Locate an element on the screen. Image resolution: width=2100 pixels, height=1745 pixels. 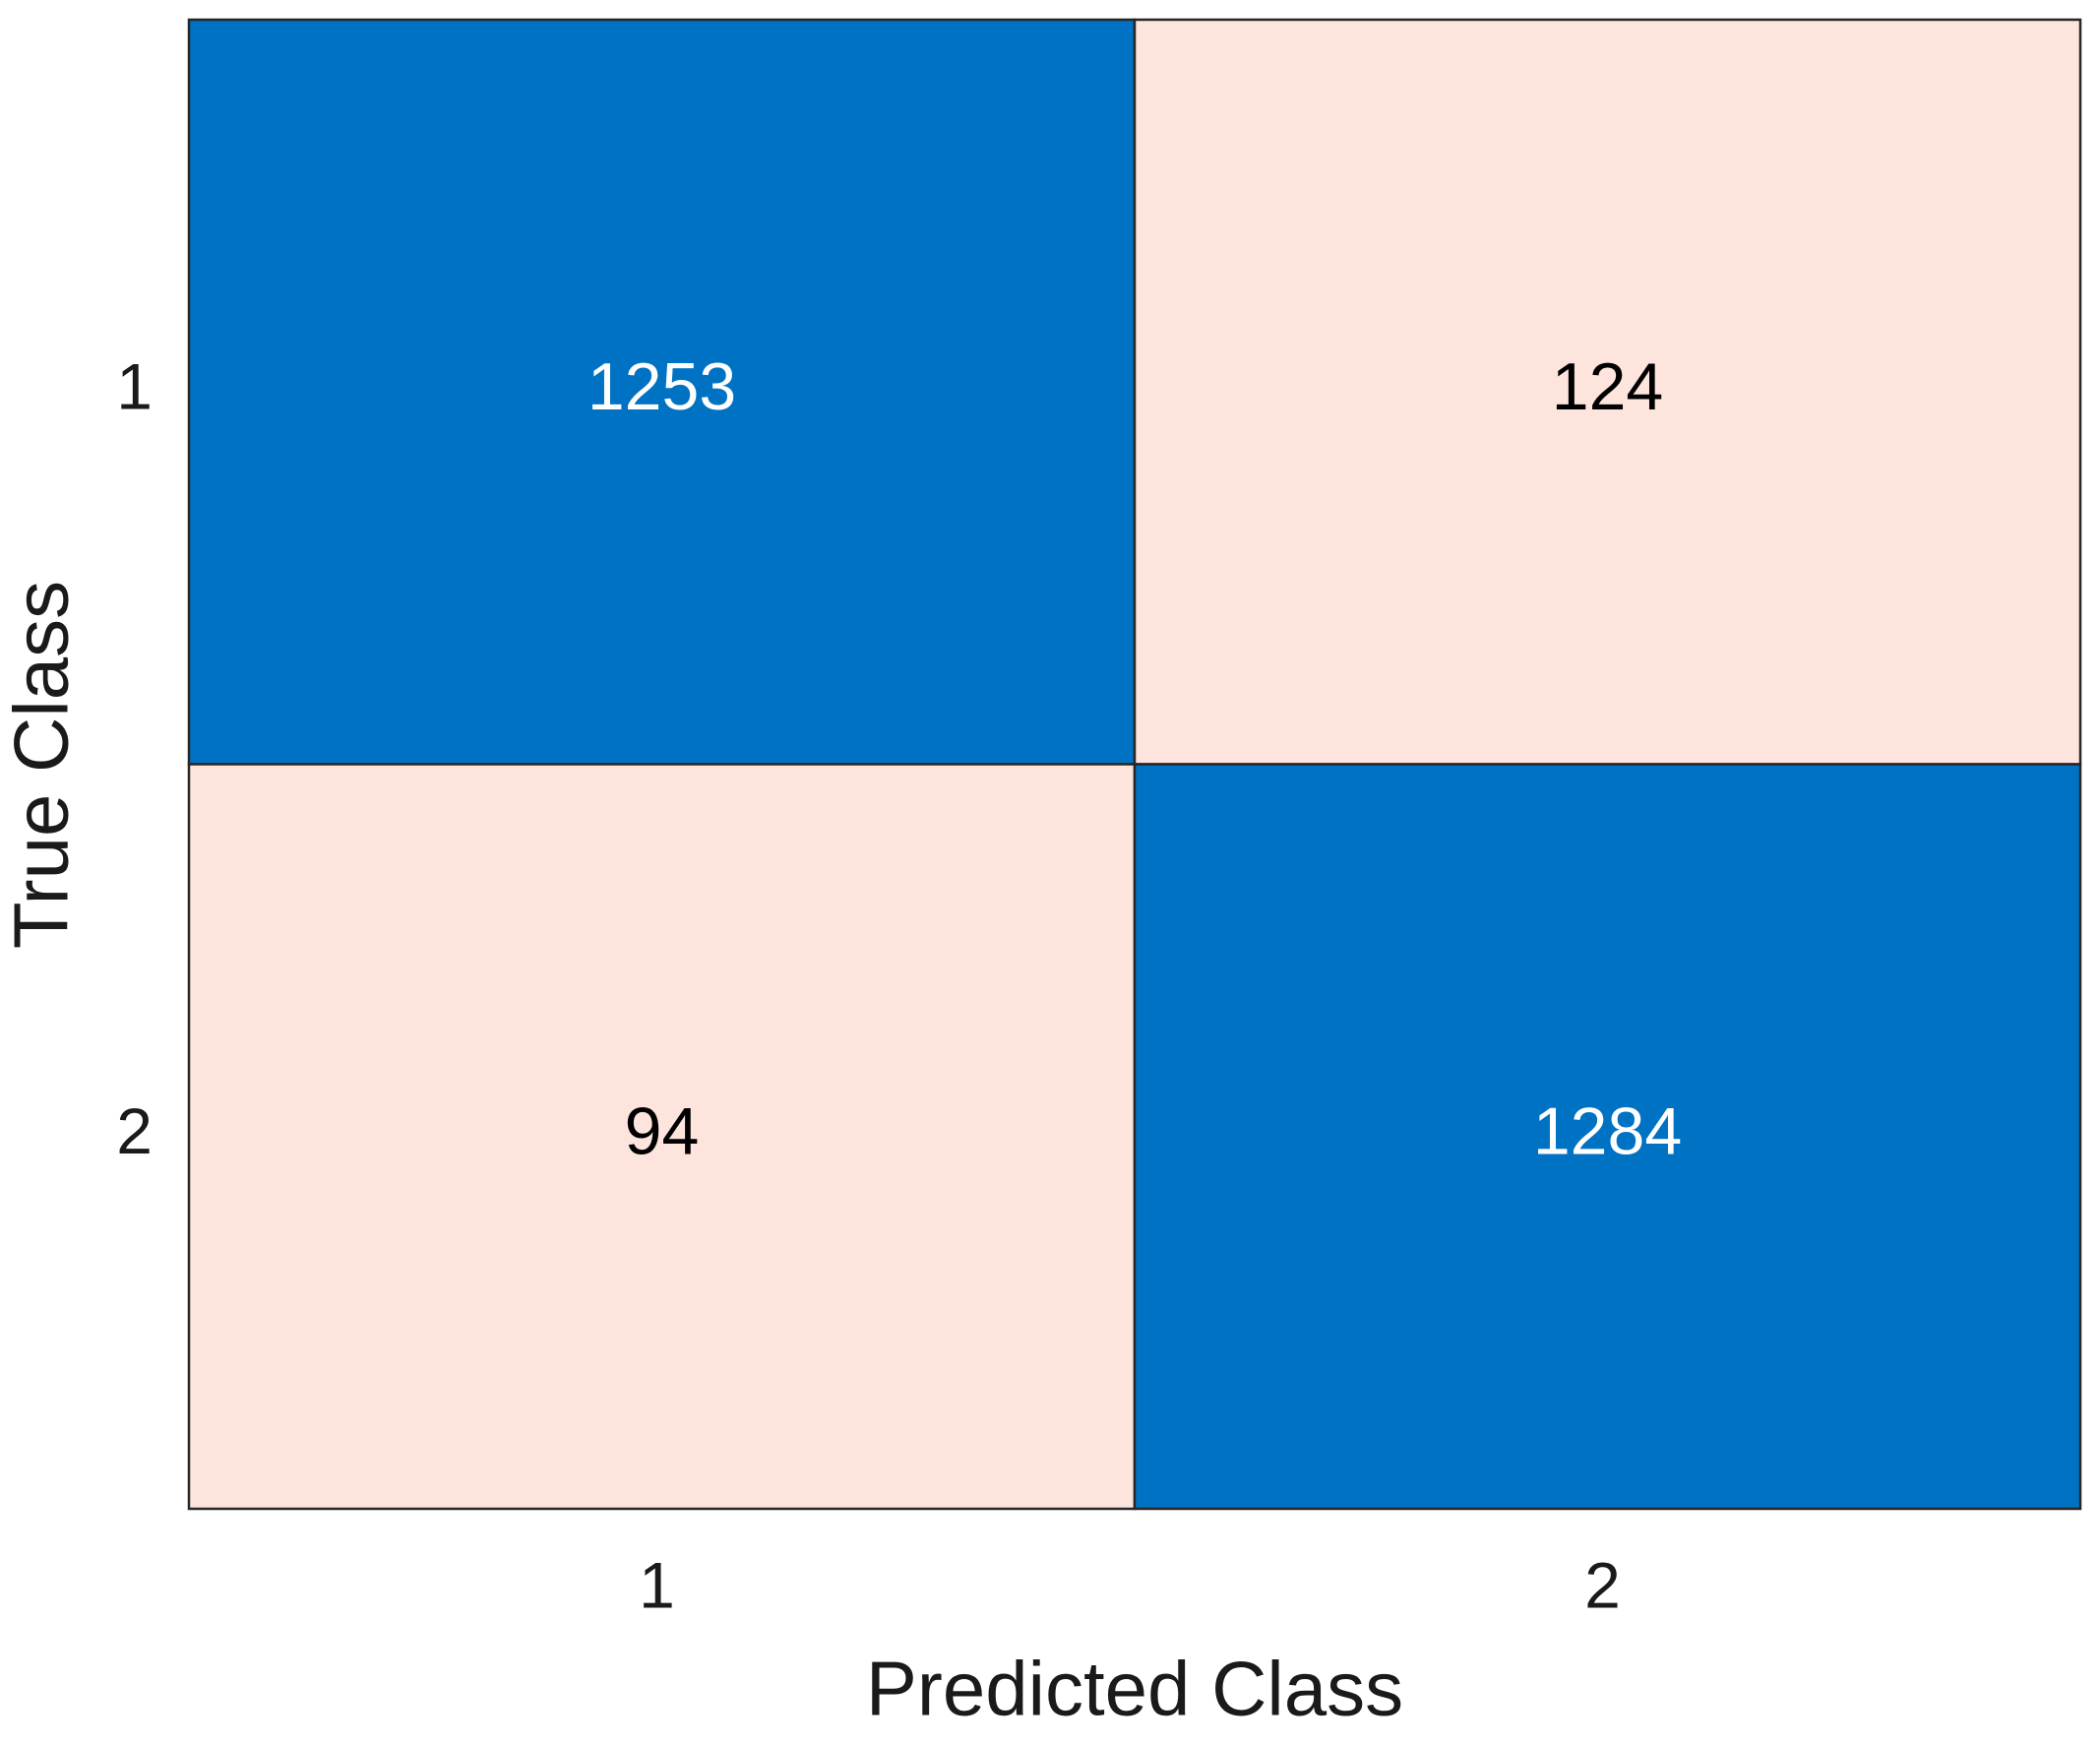
x-tick-label: 2 is located at coordinates (1602, 1584).